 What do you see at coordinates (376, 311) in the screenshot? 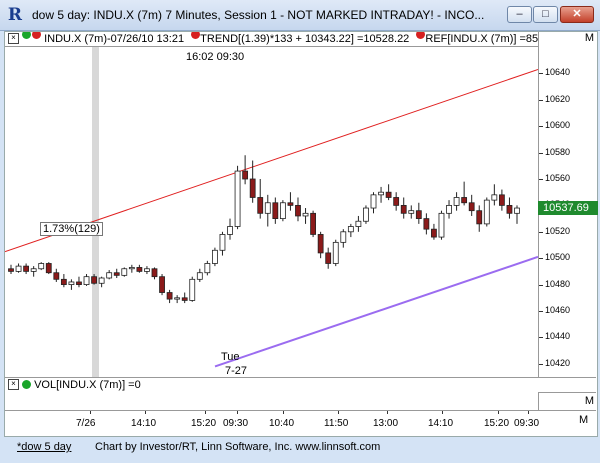
I see `lower-trend-line` at bounding box center [376, 311].